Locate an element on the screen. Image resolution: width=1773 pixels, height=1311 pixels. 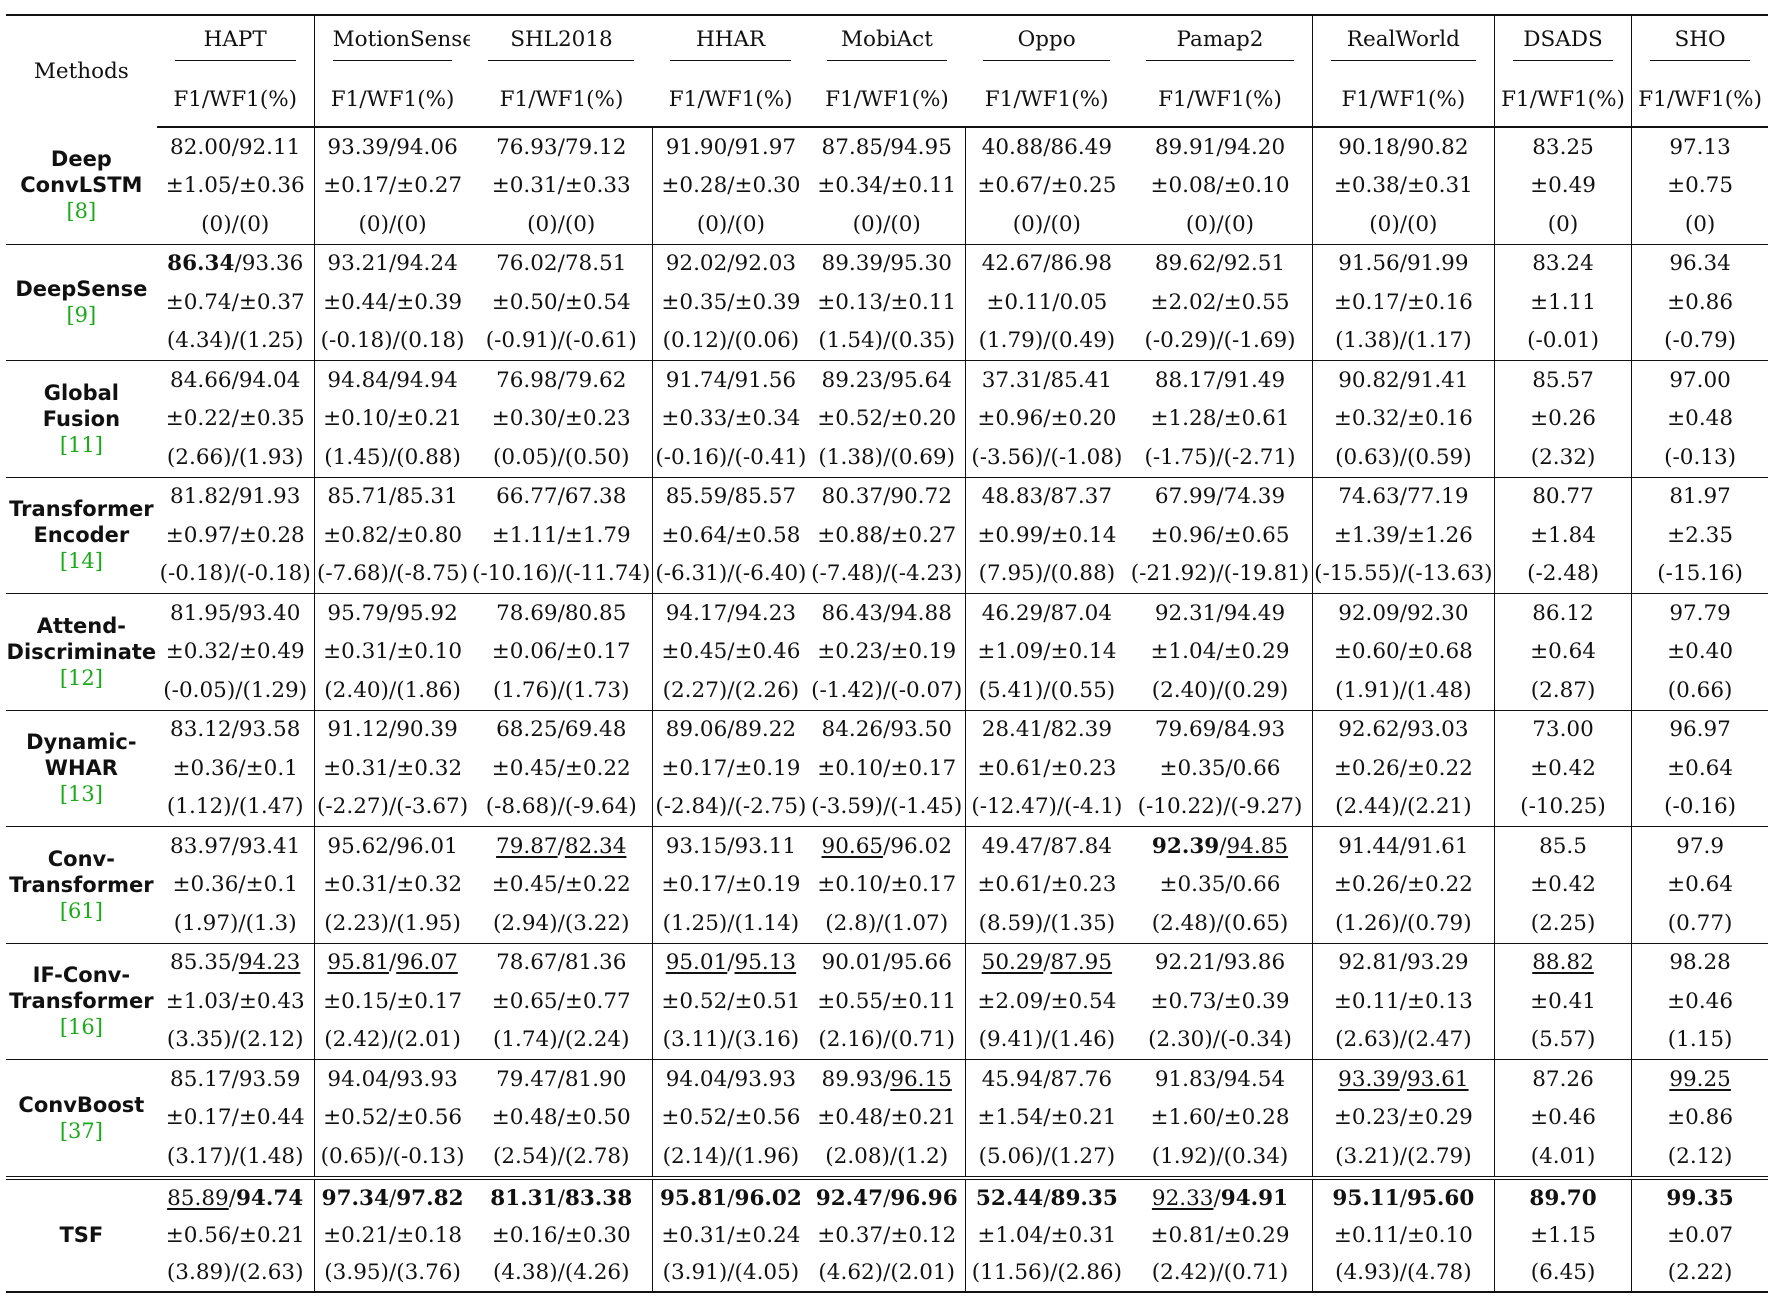
value-cell-sho: ±0.75 is located at coordinates (1699, 185).